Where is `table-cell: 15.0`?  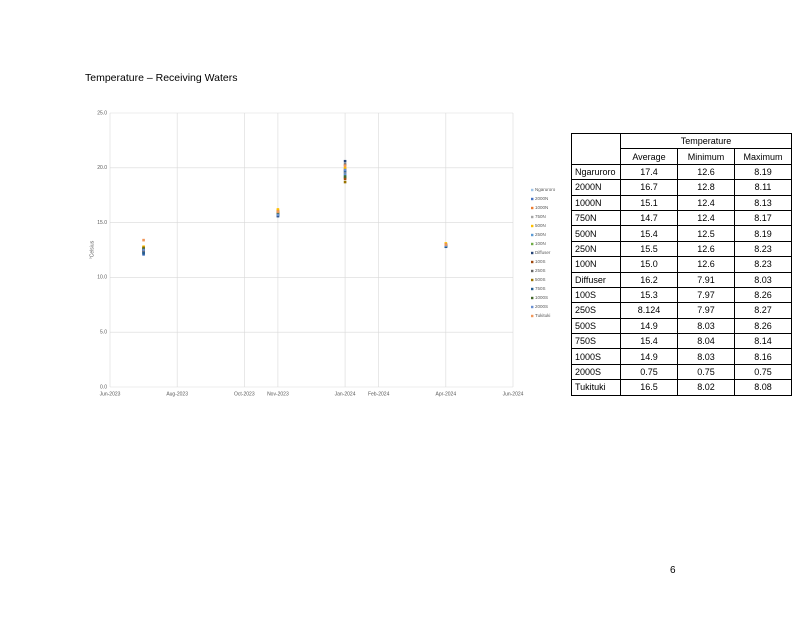
table-cell: 15.0 is located at coordinates (649, 264).